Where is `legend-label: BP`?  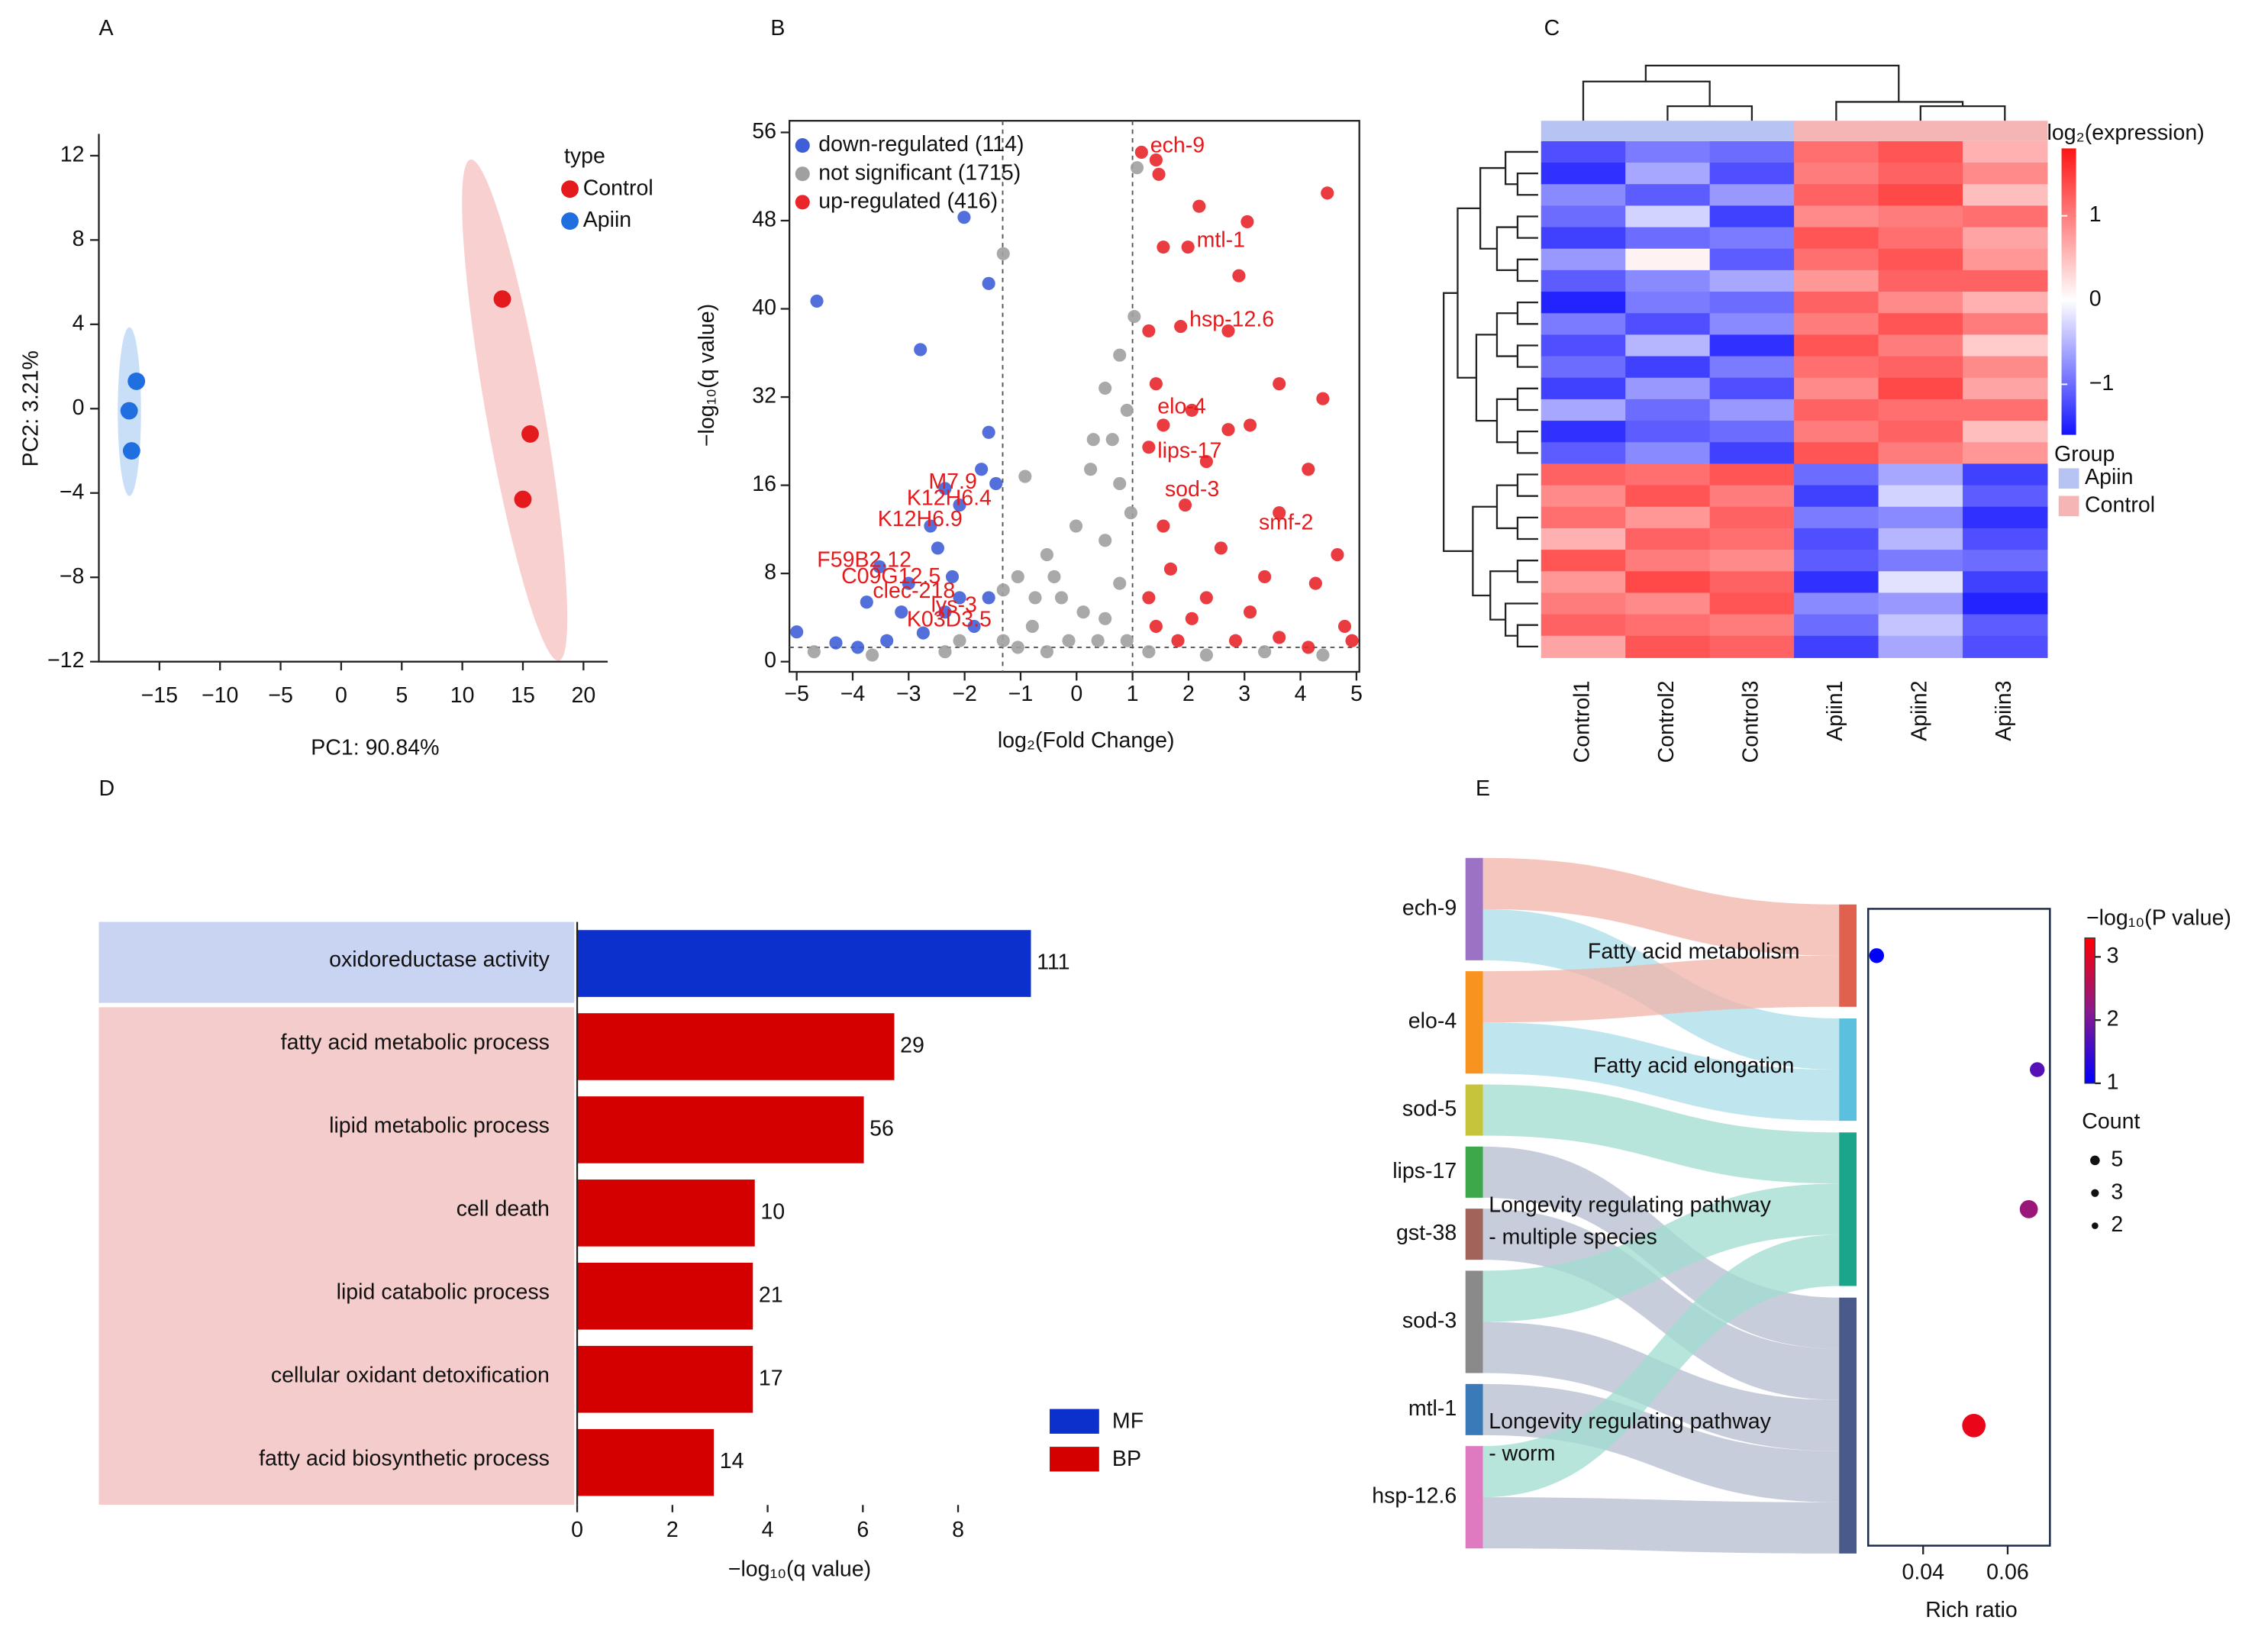
legend-label: BP is located at coordinates (1127, 1459).